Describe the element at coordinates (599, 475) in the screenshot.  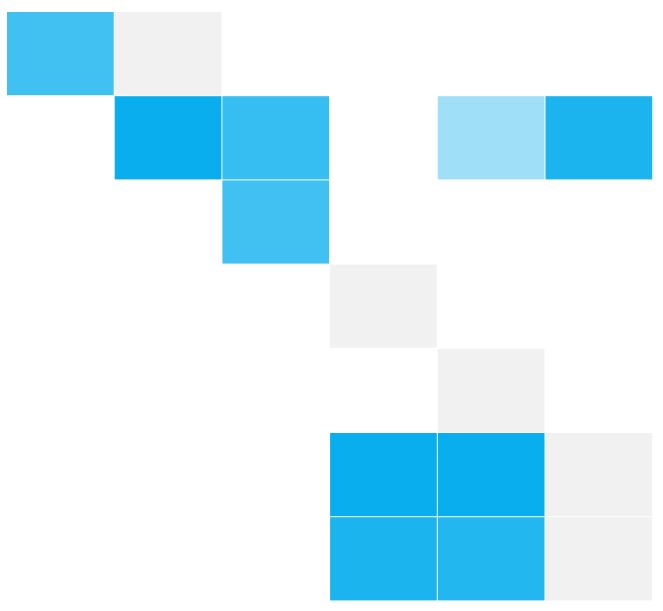
I see `heatmap-cell-r5-c5` at that location.